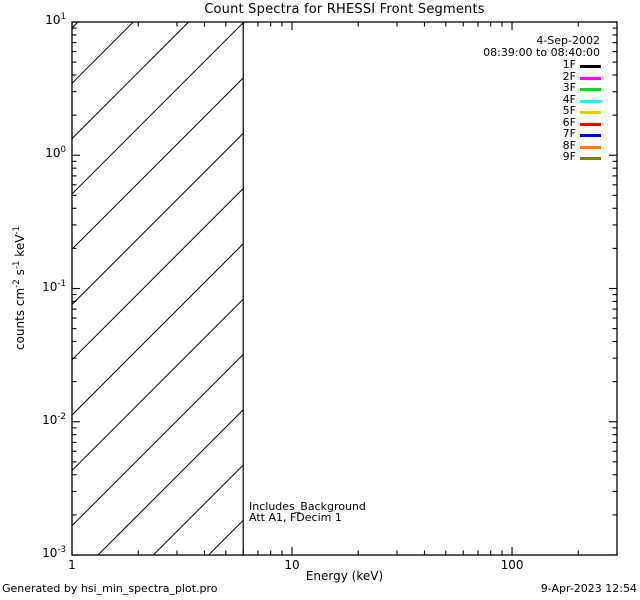 The height and width of the screenshot is (600, 640). Describe the element at coordinates (307, 506) in the screenshot. I see `annotation-includes-background: Includes_Background` at that location.